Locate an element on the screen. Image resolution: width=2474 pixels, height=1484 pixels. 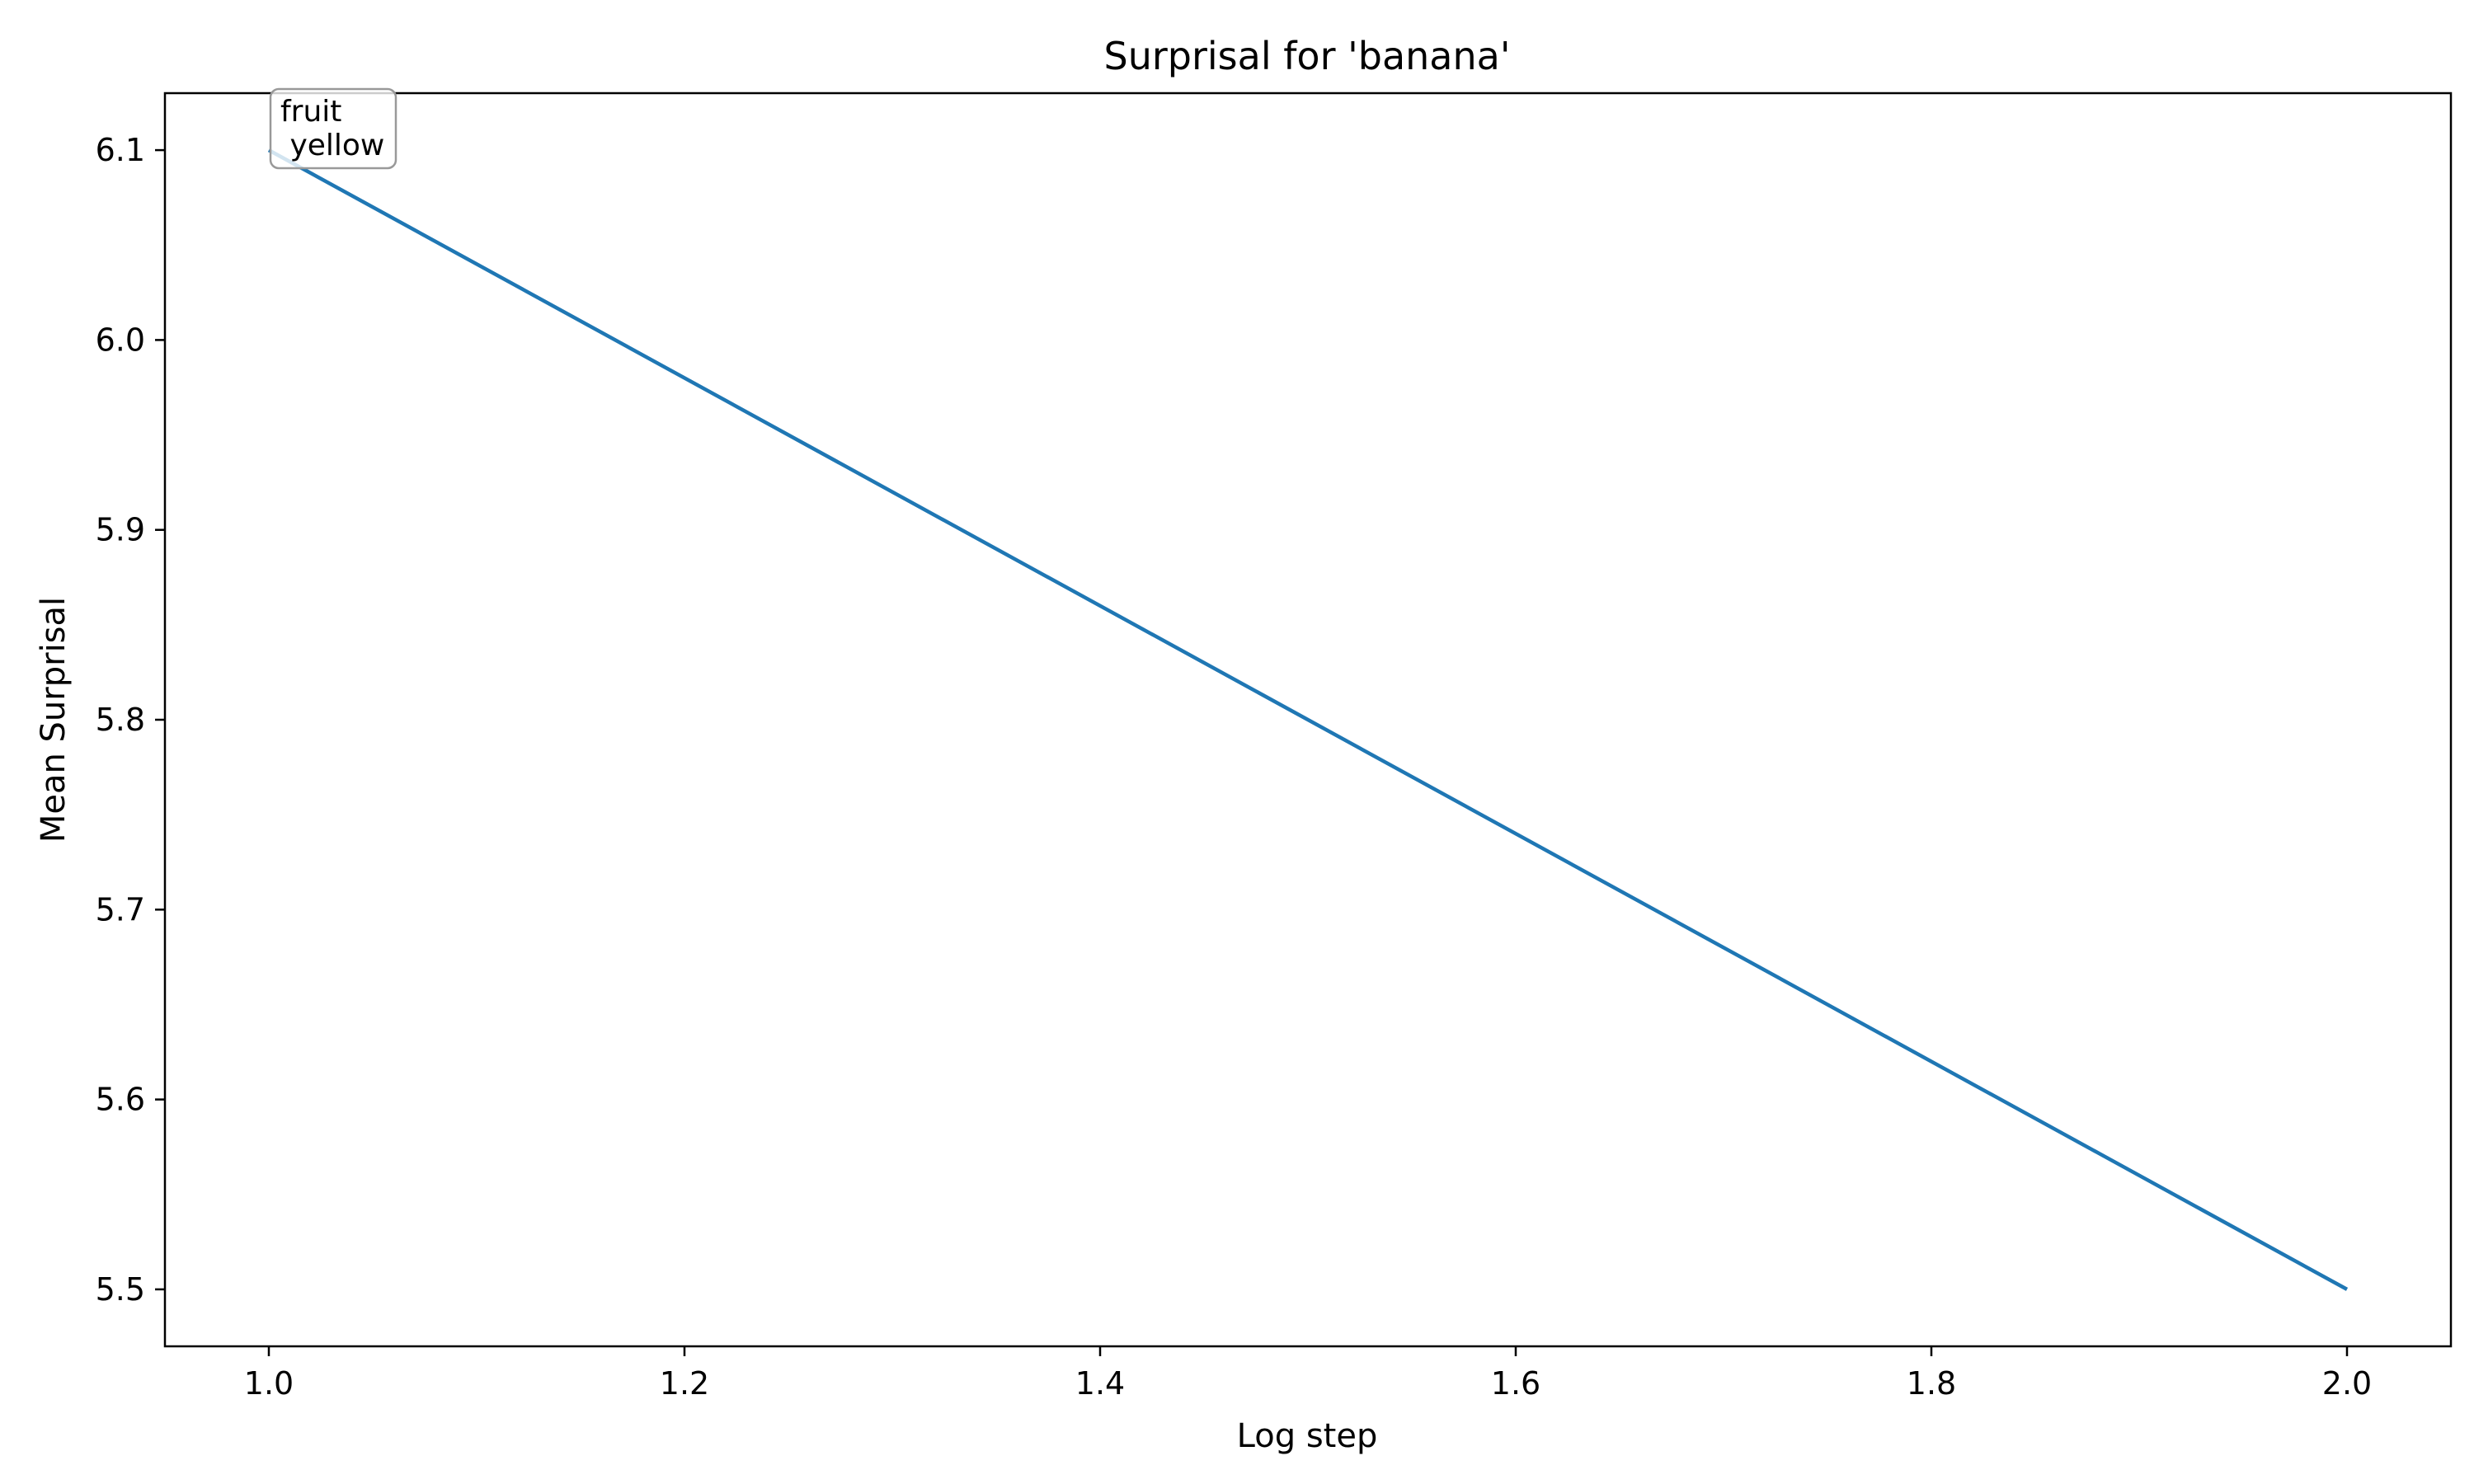
y-axis-label: Mean Surprisal is located at coordinates (54, 720).